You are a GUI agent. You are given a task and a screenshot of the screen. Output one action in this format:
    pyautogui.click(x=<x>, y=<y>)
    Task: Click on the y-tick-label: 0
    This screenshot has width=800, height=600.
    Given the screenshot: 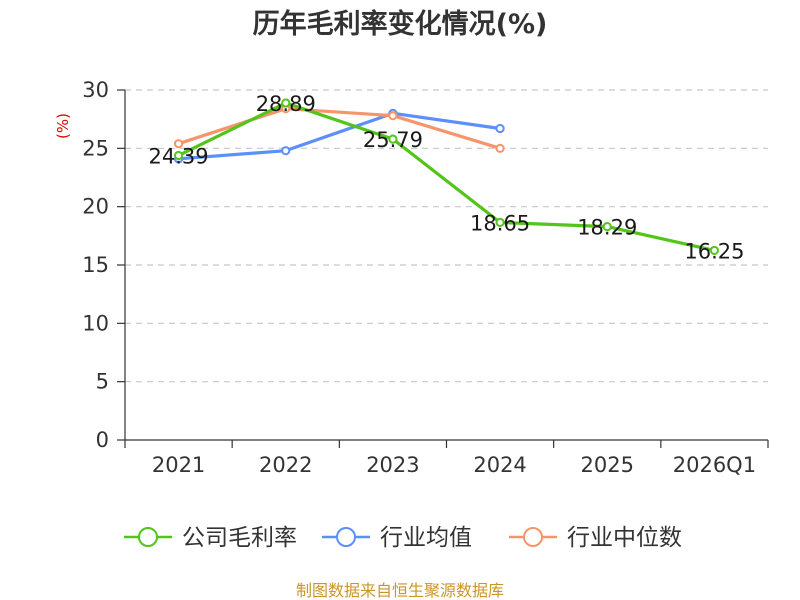 What is the action you would take?
    pyautogui.click(x=102, y=440)
    